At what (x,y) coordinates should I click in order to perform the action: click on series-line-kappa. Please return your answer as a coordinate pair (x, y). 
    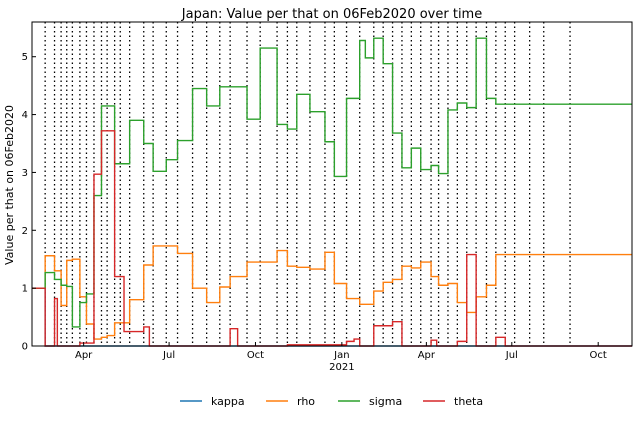
    Looking at the image, I should click on (332, 317).